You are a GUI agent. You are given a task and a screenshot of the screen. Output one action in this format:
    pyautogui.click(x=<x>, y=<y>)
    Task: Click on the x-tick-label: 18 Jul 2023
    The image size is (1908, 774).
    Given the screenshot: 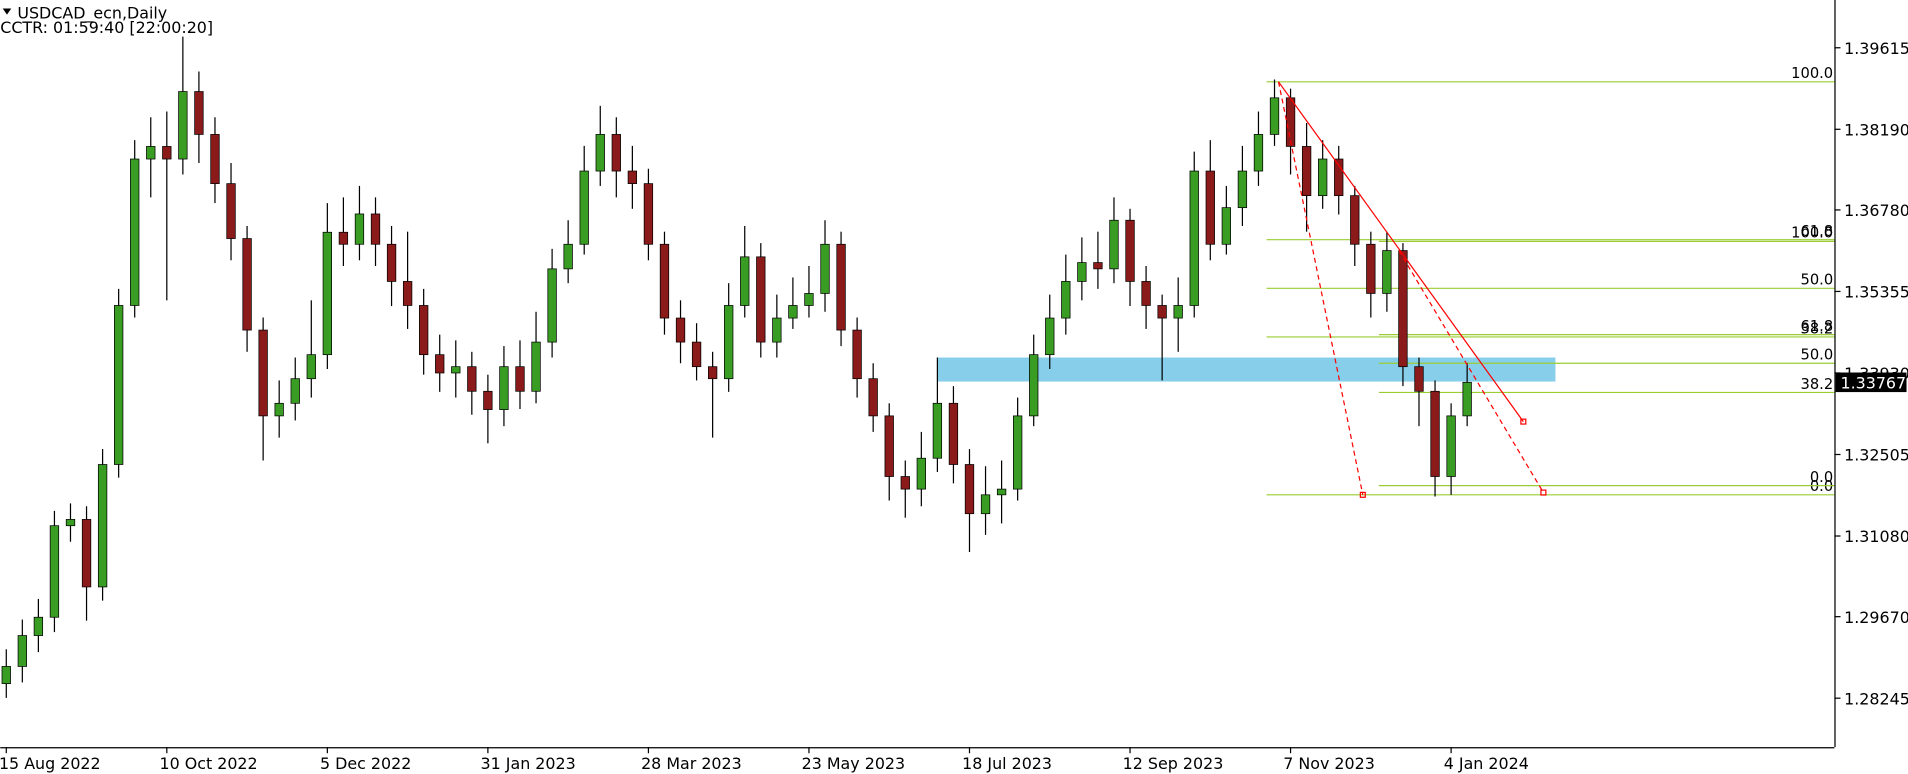 What is the action you would take?
    pyautogui.click(x=1007, y=763)
    